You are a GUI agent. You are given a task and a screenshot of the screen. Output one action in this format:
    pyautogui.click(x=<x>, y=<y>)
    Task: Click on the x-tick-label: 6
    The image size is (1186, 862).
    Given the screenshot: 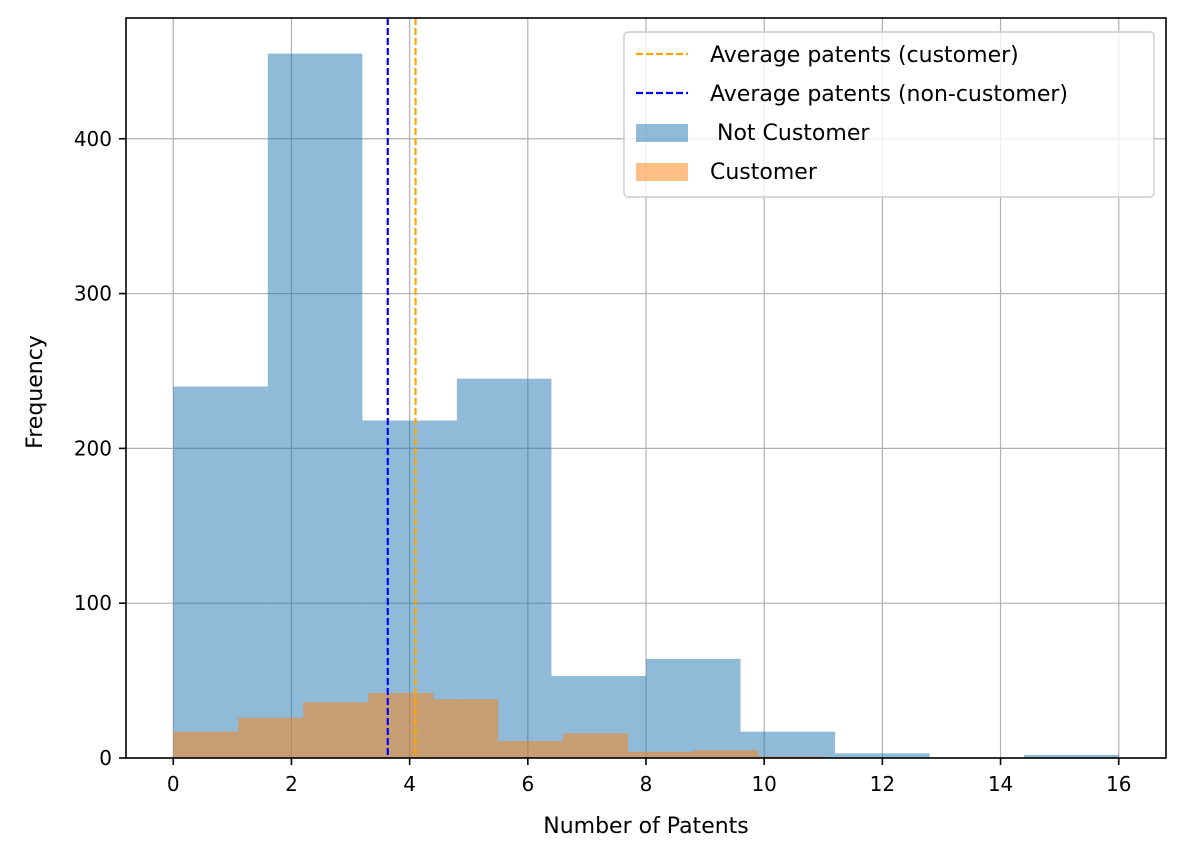 What is the action you would take?
    pyautogui.click(x=527, y=784)
    